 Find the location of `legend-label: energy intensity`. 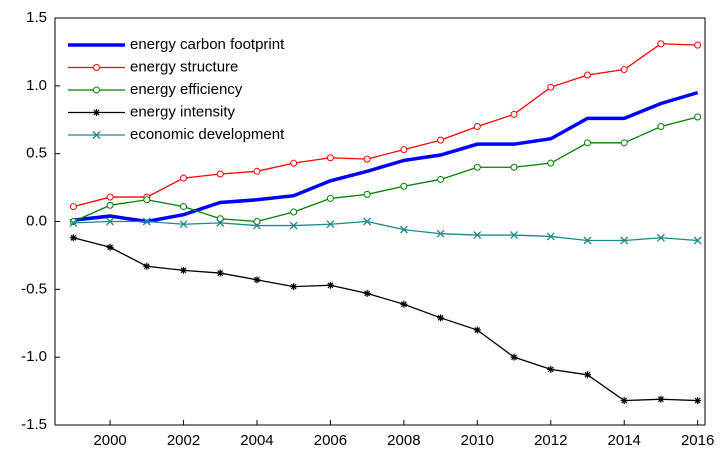

legend-label: energy intensity is located at coordinates (183, 111).